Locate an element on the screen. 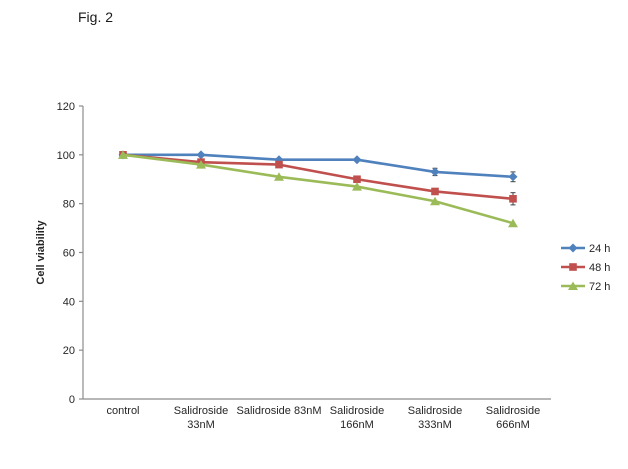  series-24-h is located at coordinates (318, 166).